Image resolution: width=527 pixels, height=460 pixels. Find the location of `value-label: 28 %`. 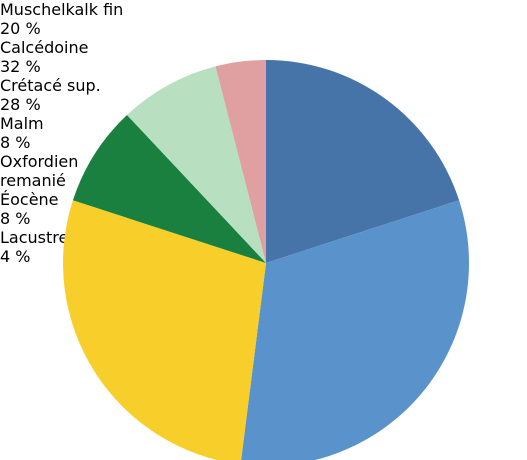

value-label: 28 % is located at coordinates (20, 104).